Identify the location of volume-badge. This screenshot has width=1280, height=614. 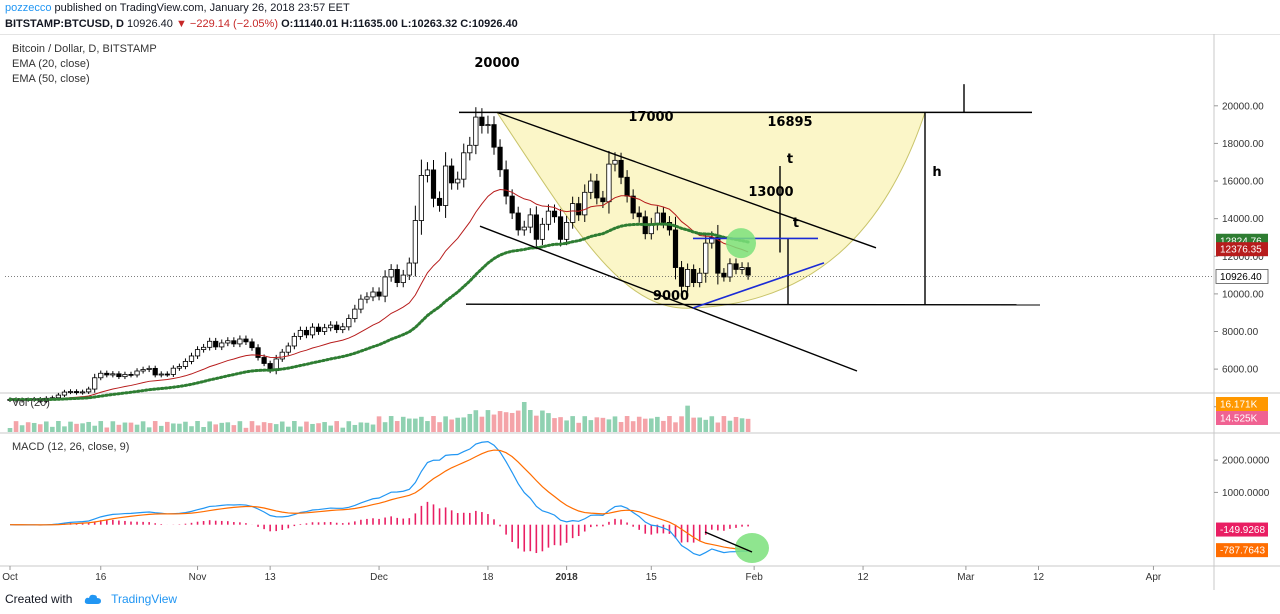
(1242, 404).